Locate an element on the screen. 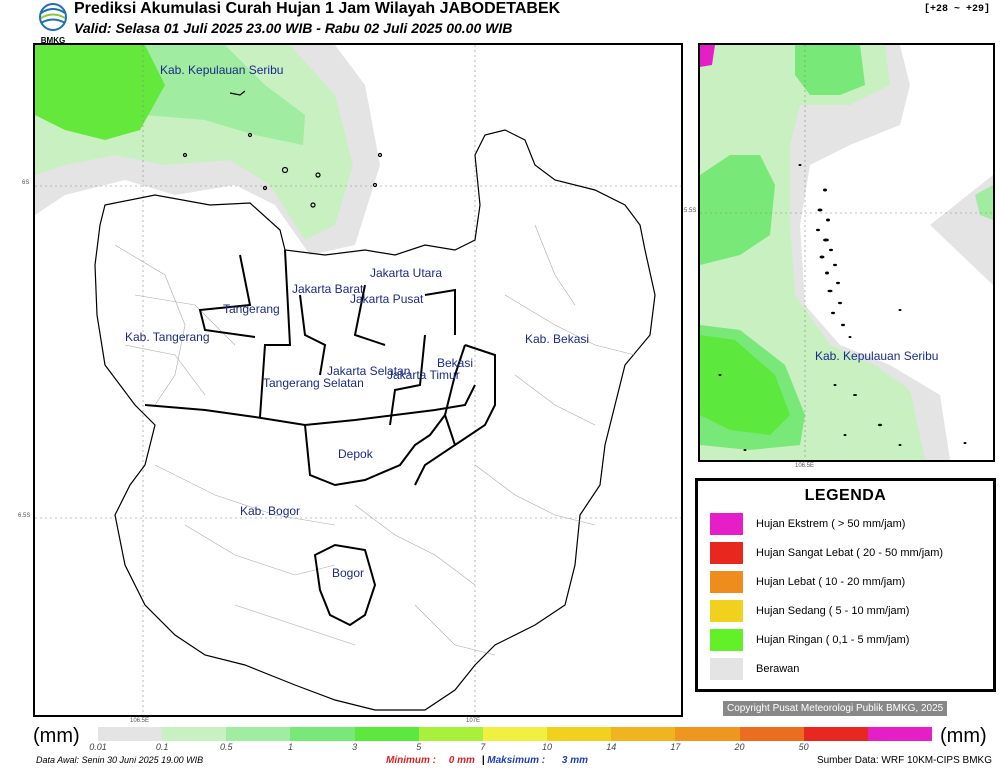 Image resolution: width=1000 pixels, height=769 pixels. label-jakarta-selatan: Jakarta Selatan is located at coordinates (368, 371).